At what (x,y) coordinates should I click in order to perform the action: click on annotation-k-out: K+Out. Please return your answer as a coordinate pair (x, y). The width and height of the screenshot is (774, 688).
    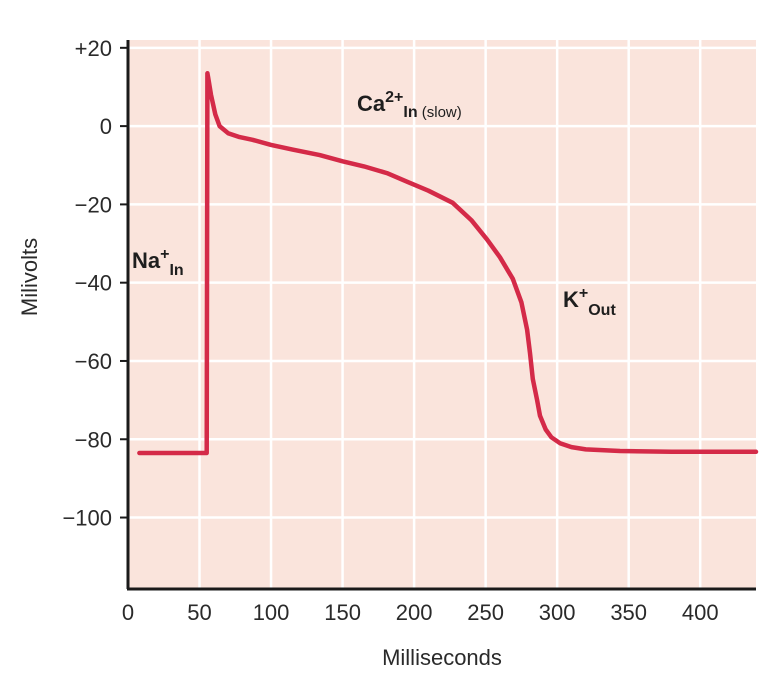
    Looking at the image, I should click on (589, 302).